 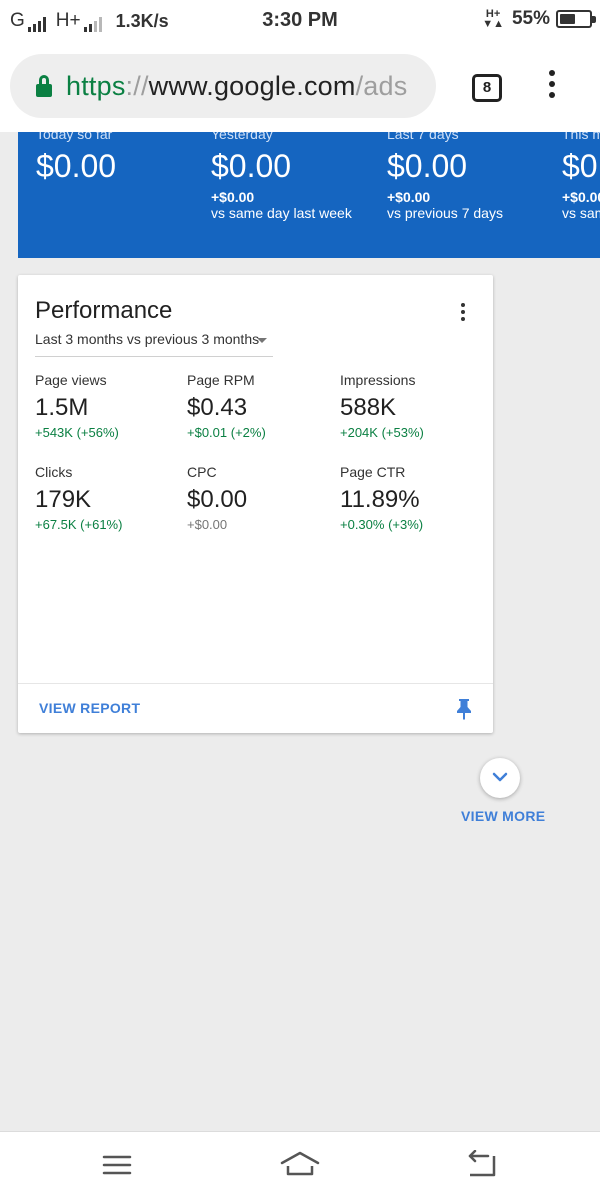 I want to click on metric-label: Page RPM, so click(x=221, y=380).